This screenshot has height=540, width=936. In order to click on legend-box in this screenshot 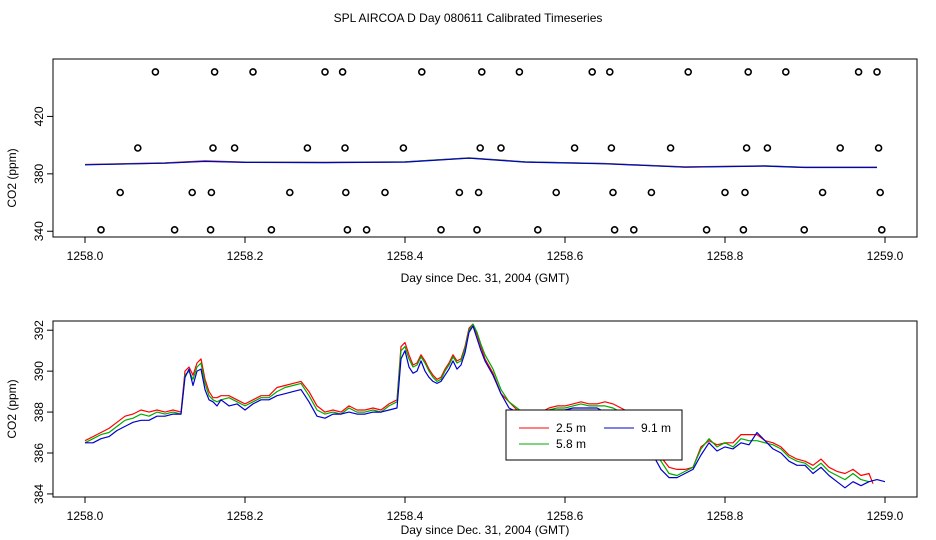, I will do `click(594, 435)`.